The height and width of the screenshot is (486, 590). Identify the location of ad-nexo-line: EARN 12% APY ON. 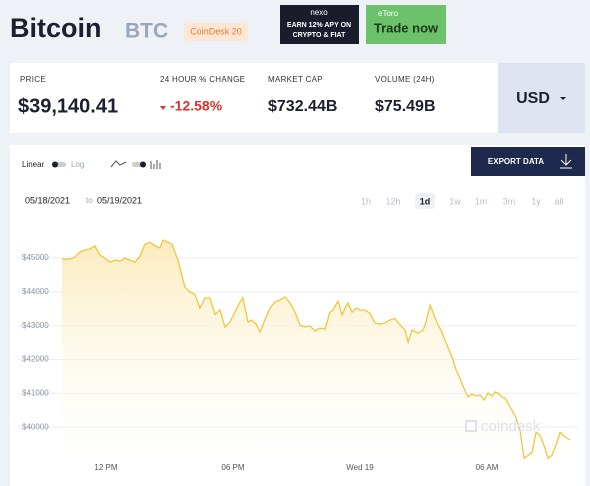
(319, 25).